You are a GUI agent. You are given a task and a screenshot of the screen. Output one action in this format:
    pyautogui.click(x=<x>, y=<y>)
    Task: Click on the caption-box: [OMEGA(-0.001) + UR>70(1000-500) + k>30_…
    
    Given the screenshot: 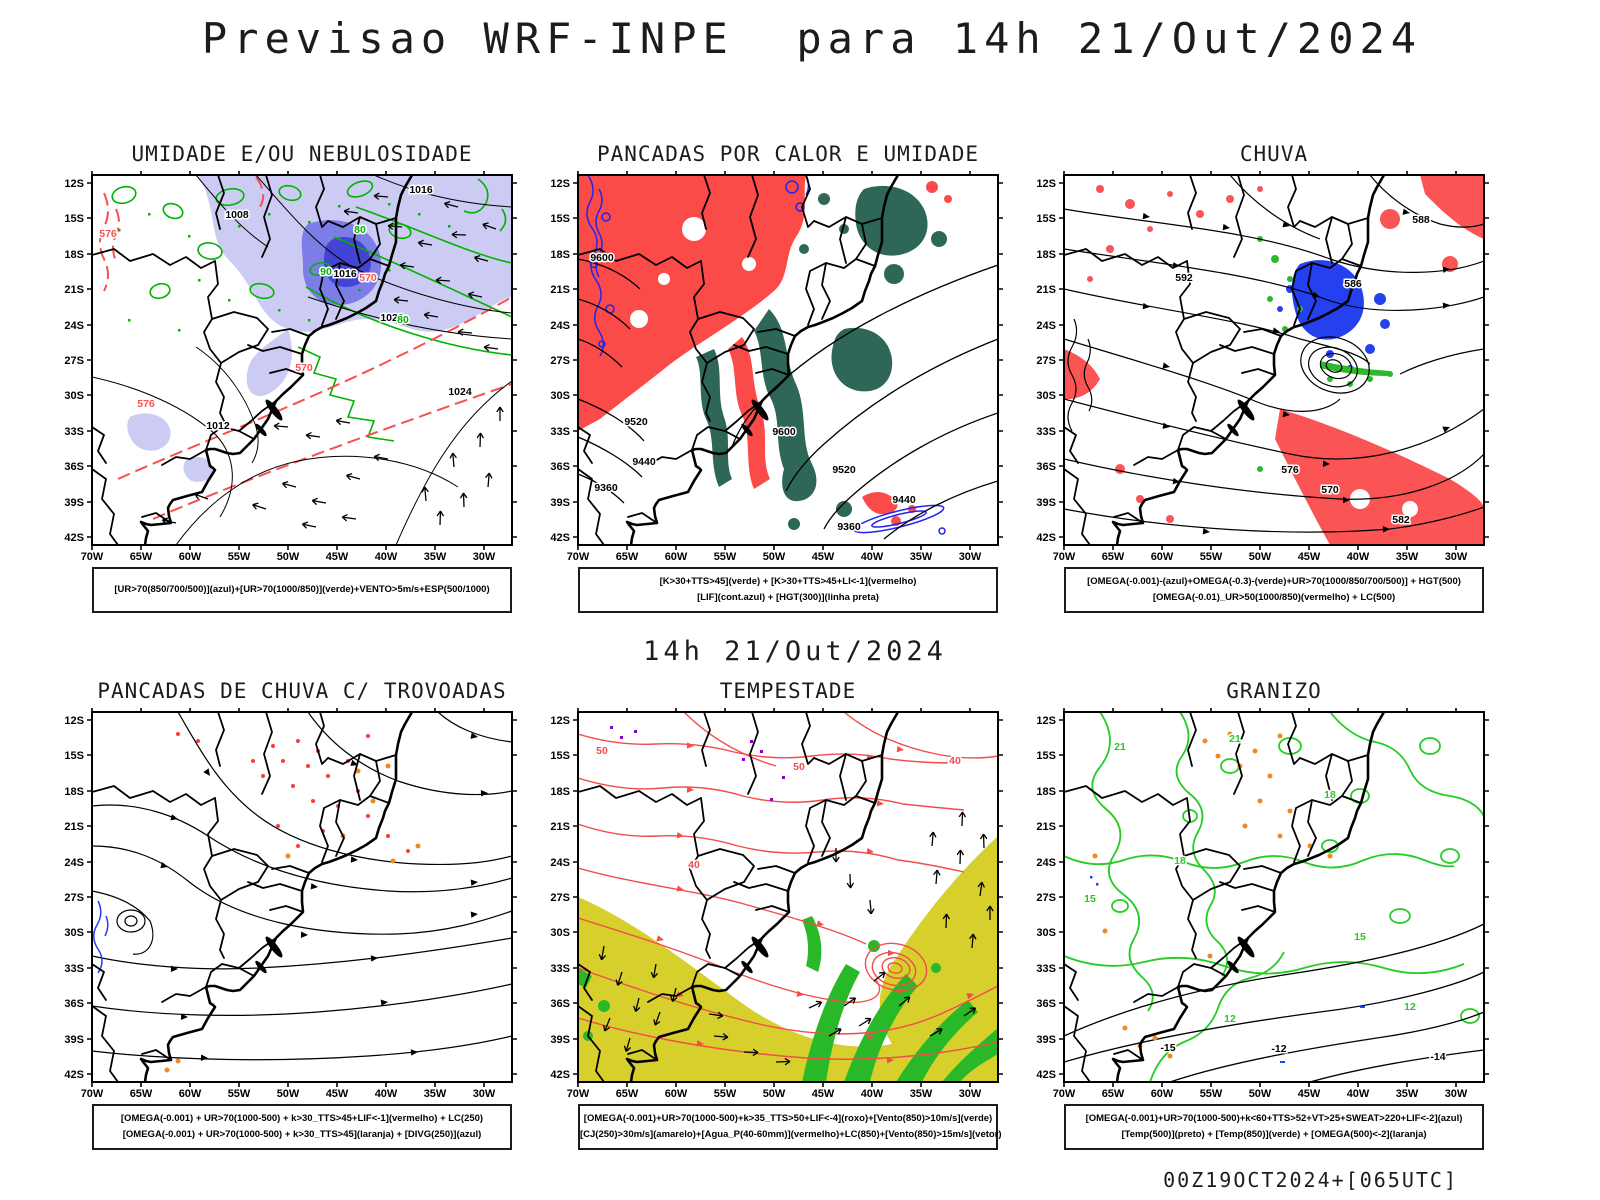 What is the action you would take?
    pyautogui.click(x=302, y=1127)
    